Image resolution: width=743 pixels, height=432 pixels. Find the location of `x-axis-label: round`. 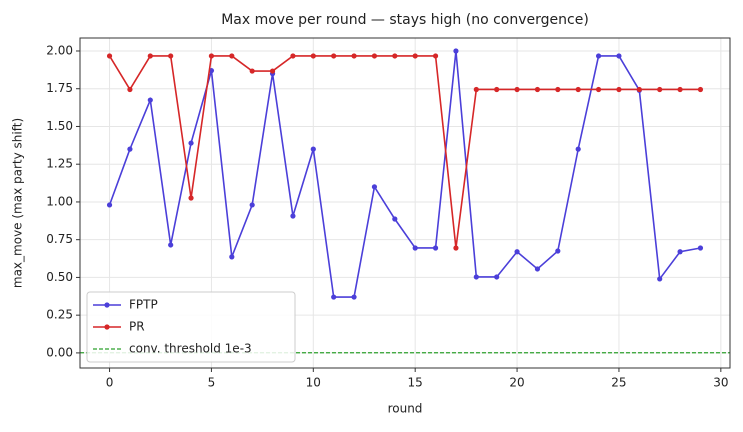

x-axis-label: round is located at coordinates (405, 409).